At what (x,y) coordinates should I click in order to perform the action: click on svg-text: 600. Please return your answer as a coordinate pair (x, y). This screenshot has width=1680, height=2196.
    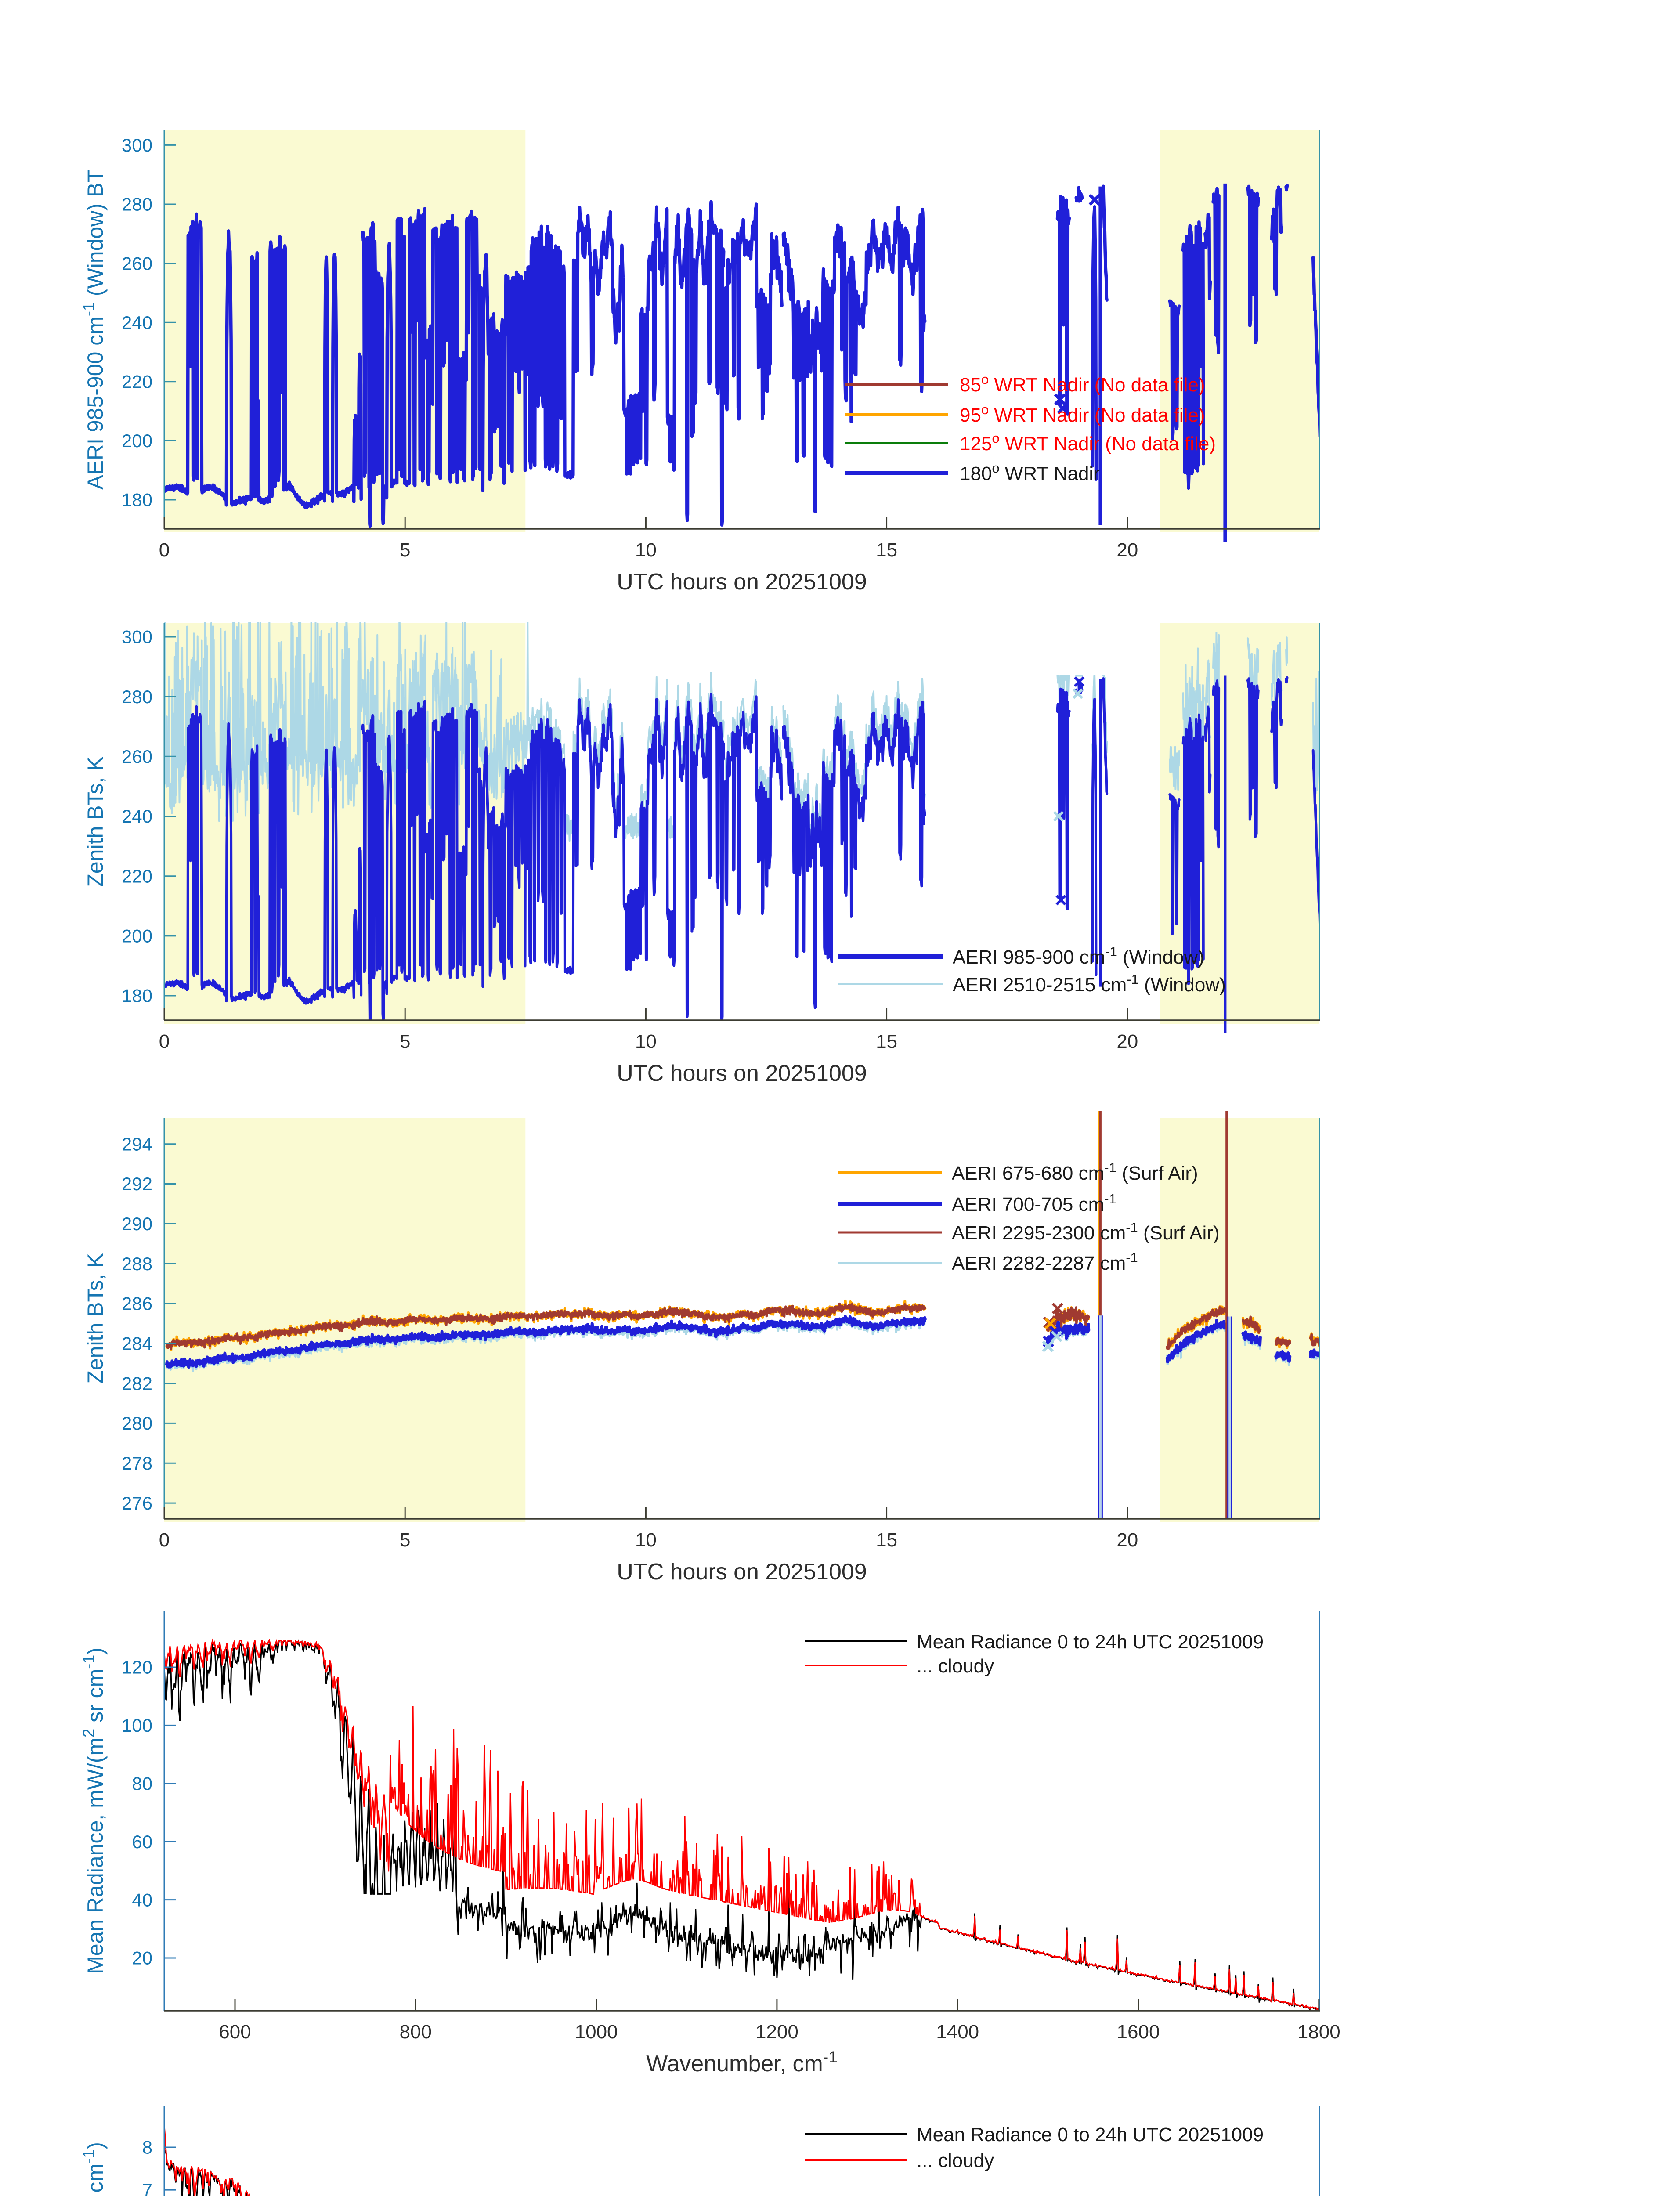
    Looking at the image, I should click on (235, 2032).